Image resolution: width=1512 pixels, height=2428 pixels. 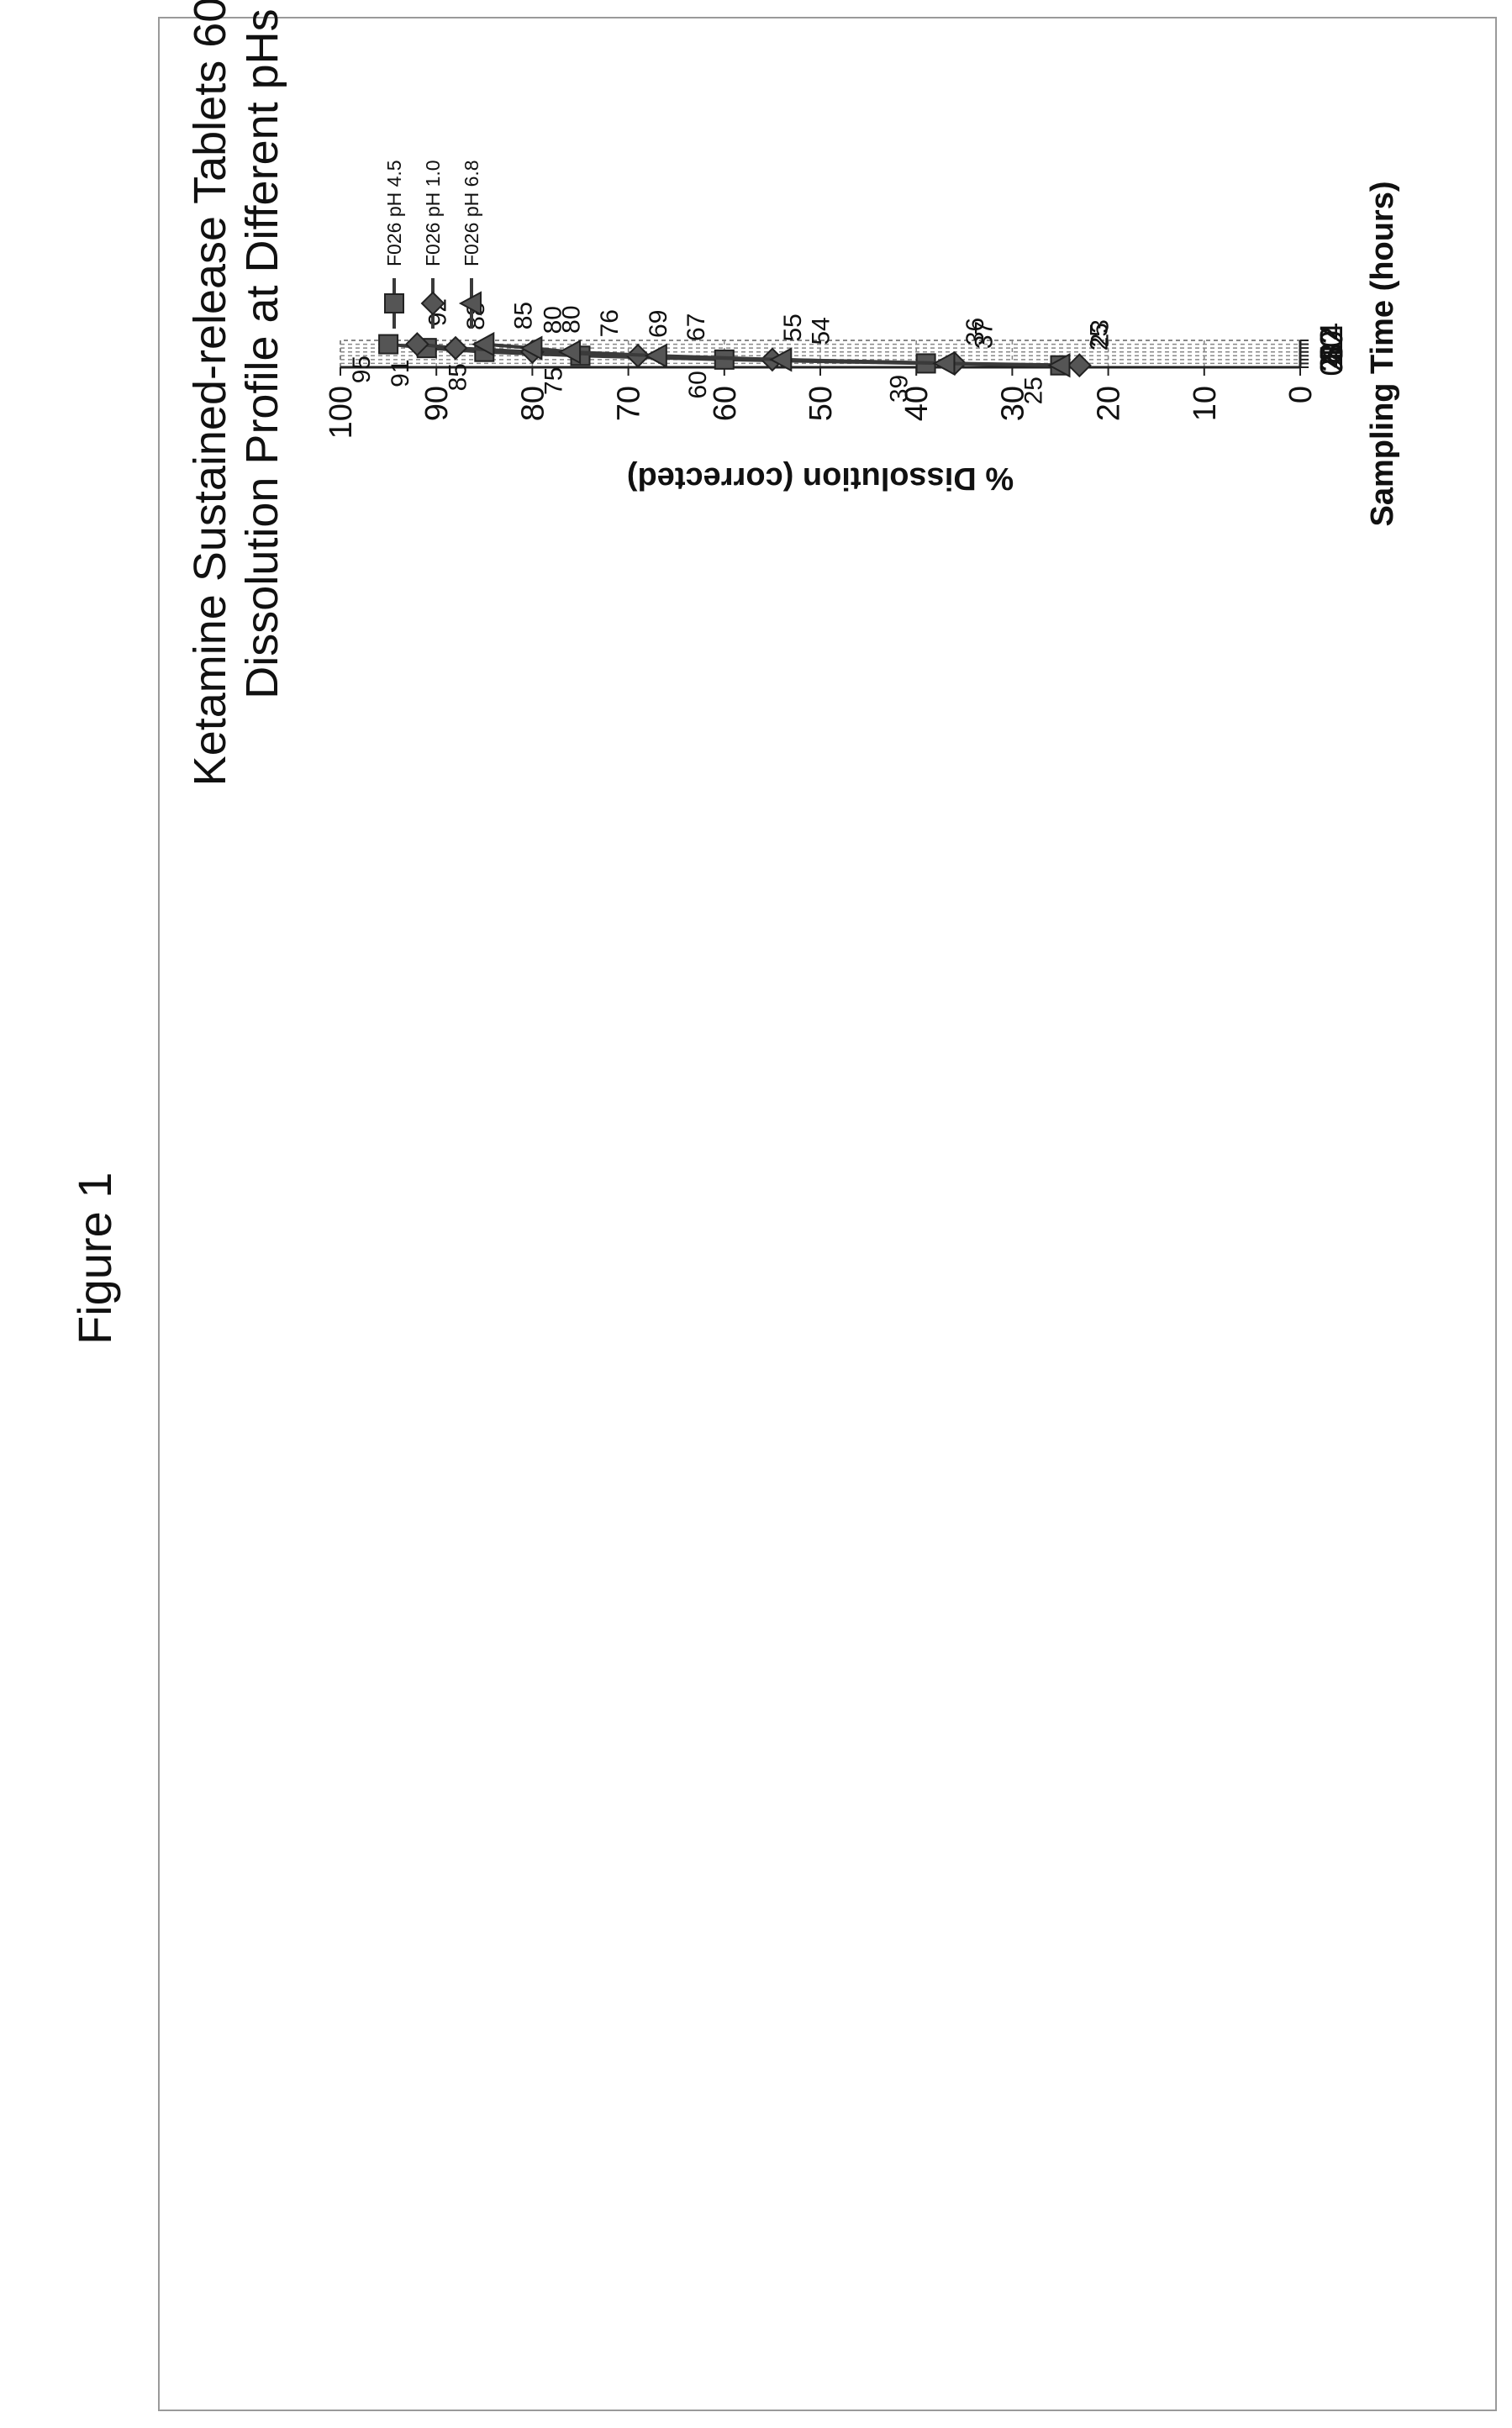 I want to click on data-label: 37, so click(x=984, y=335).